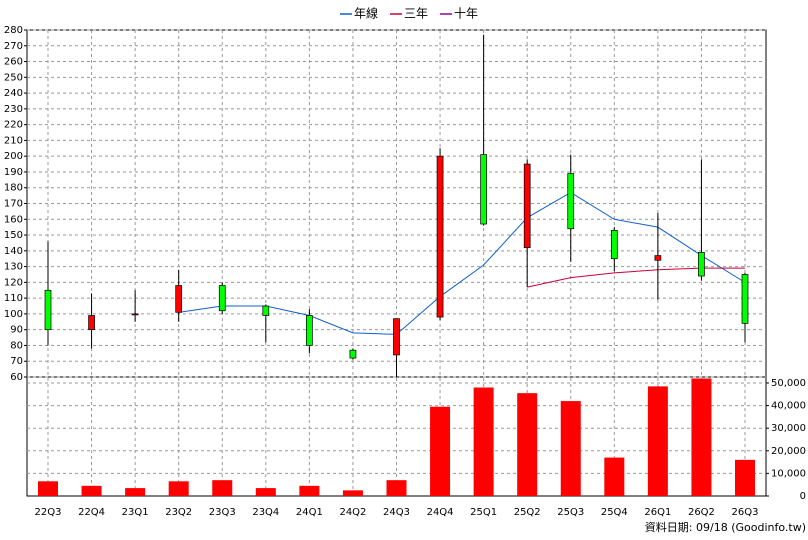 This screenshot has width=808, height=540. What do you see at coordinates (614, 512) in the screenshot?
I see `x-tick-label: 25Q4` at bounding box center [614, 512].